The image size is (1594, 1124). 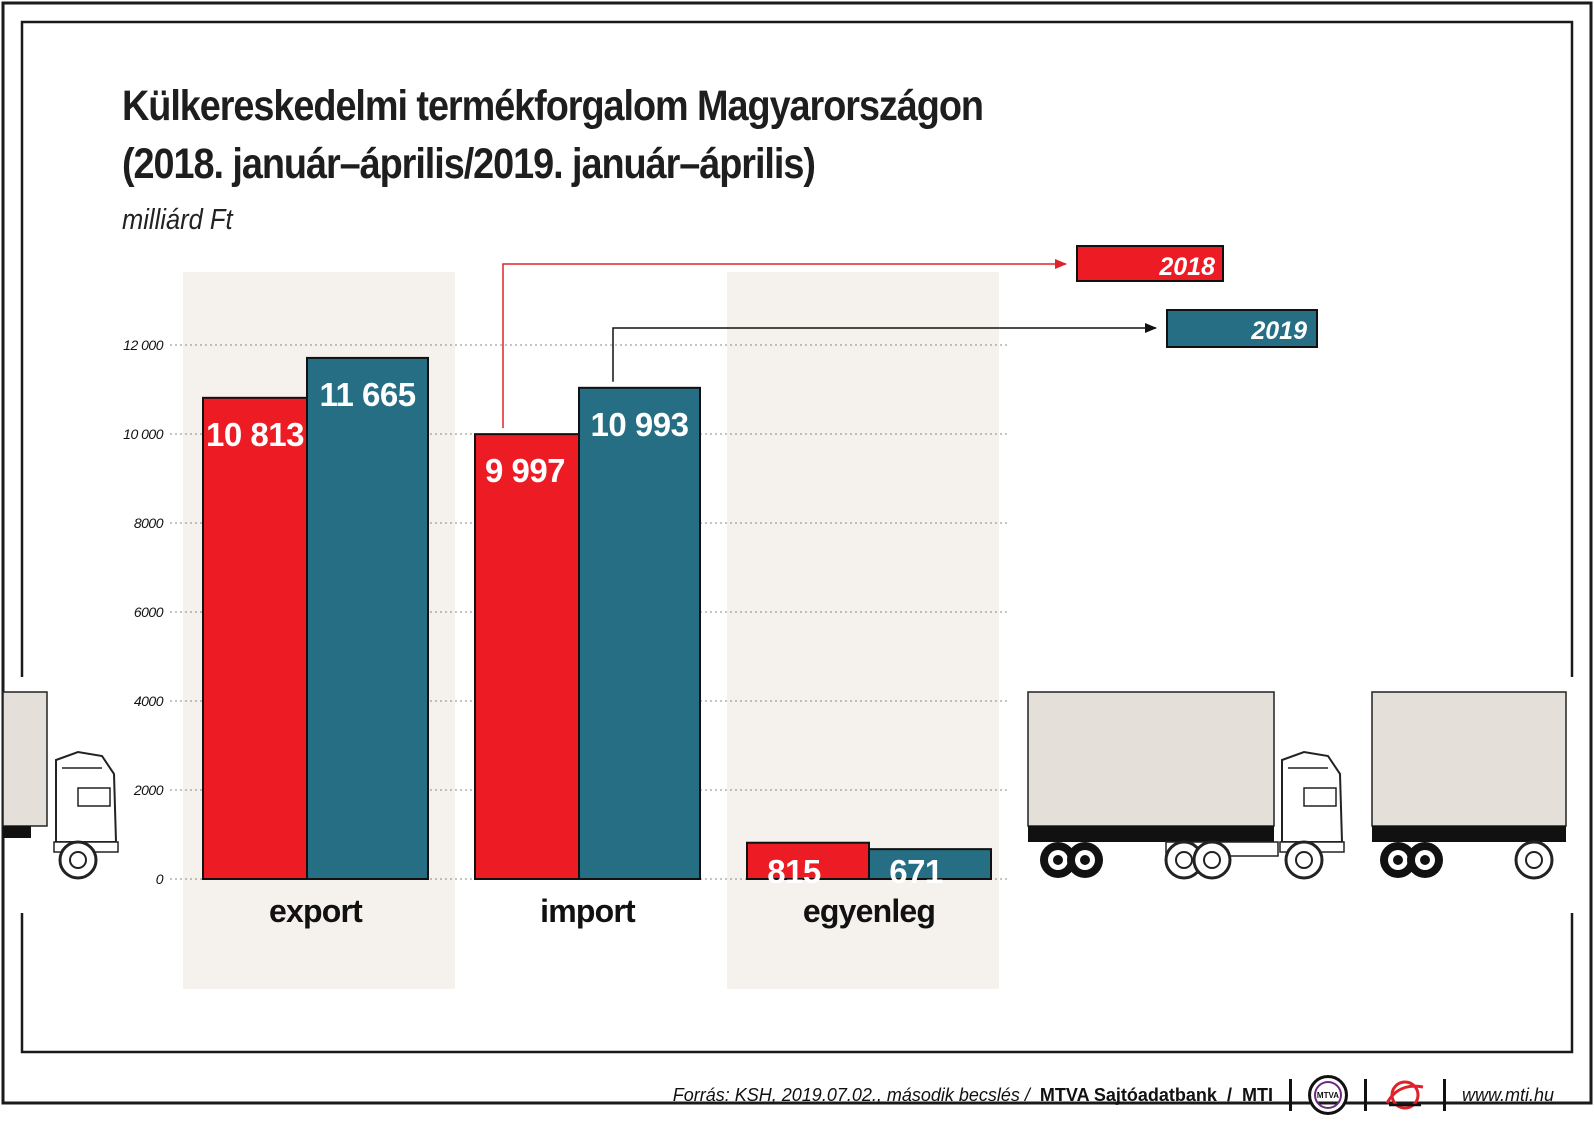 What do you see at coordinates (639, 633) in the screenshot?
I see `bar-import-2019` at bounding box center [639, 633].